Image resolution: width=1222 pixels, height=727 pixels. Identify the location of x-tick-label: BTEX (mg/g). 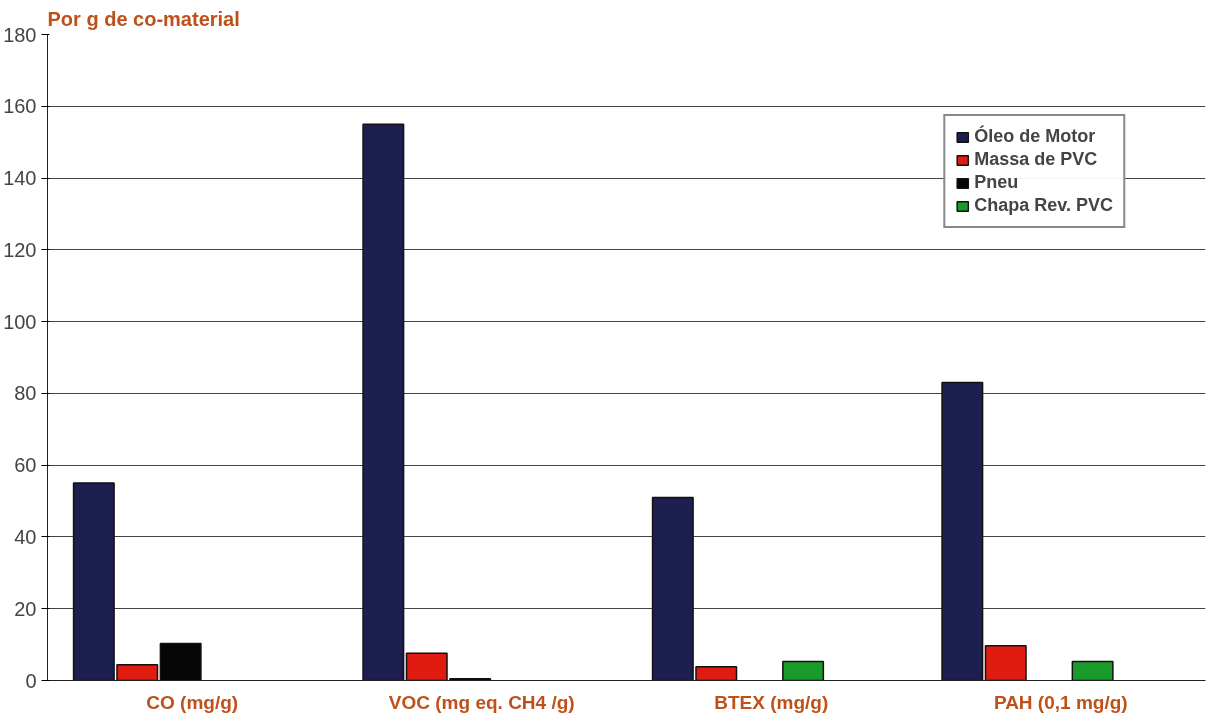
(771, 702).